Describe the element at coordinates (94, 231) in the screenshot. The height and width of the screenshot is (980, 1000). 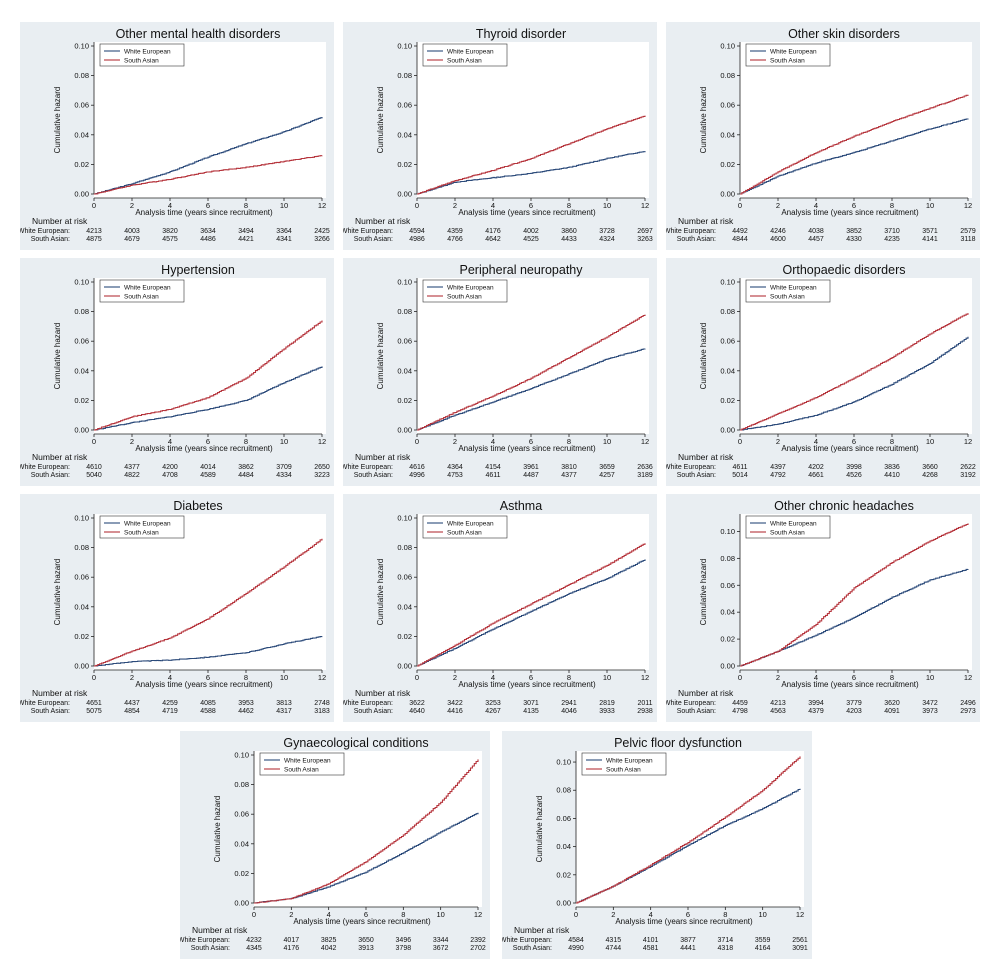
I see `risk-count: 4213` at that location.